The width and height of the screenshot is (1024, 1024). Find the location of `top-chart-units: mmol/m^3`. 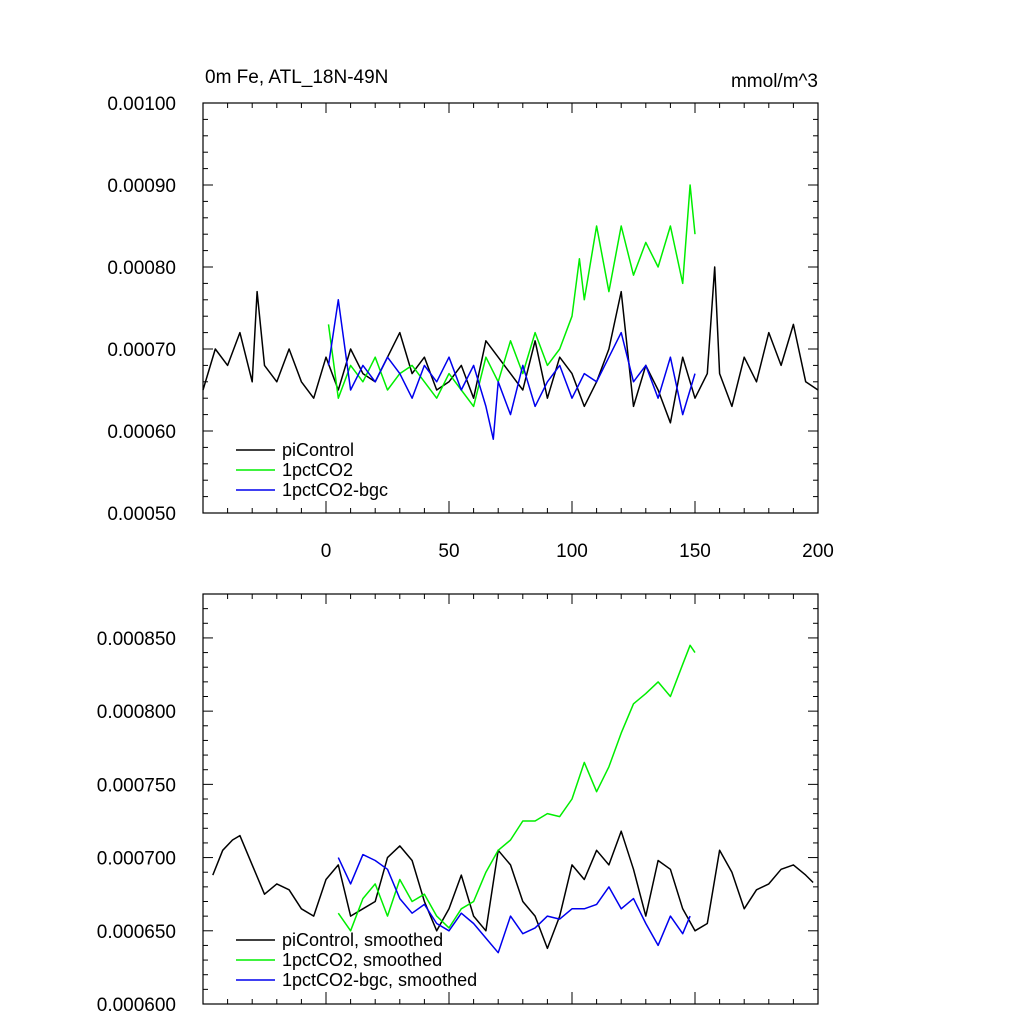

top-chart-units: mmol/m^3 is located at coordinates (774, 81).